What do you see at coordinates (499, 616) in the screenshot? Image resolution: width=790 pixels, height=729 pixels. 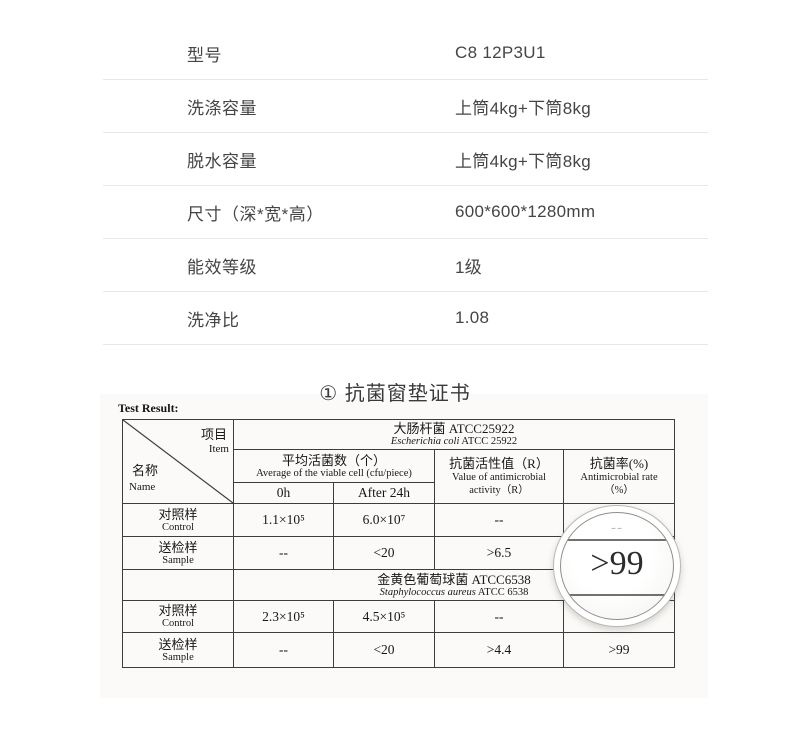 I see `staph-control-activity: --` at bounding box center [499, 616].